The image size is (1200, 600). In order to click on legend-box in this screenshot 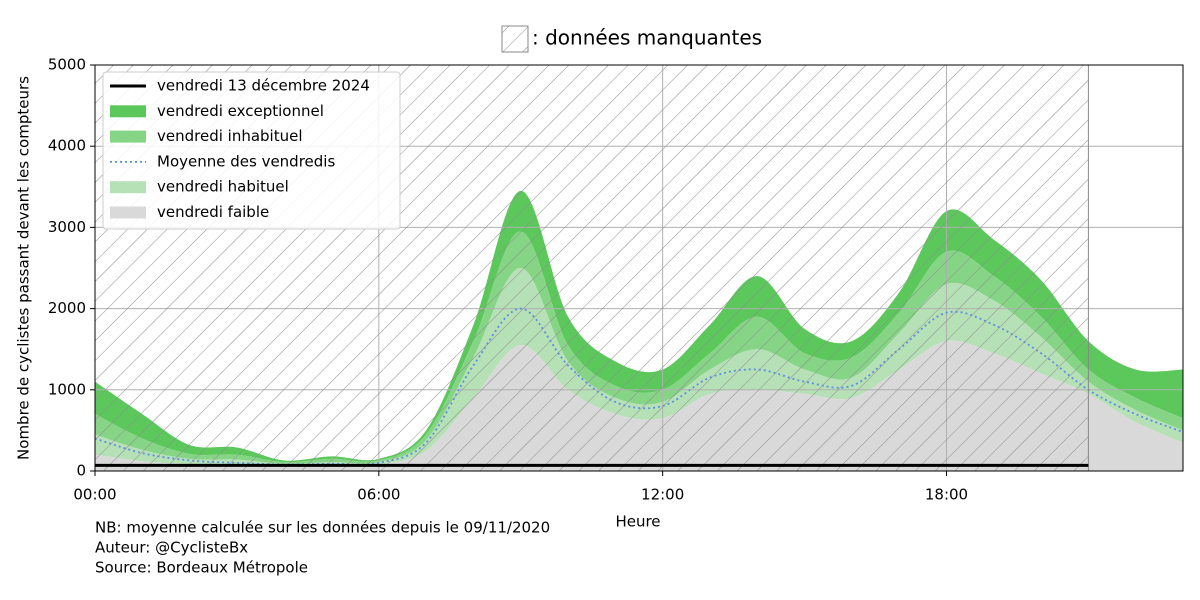, I will do `click(251, 150)`.